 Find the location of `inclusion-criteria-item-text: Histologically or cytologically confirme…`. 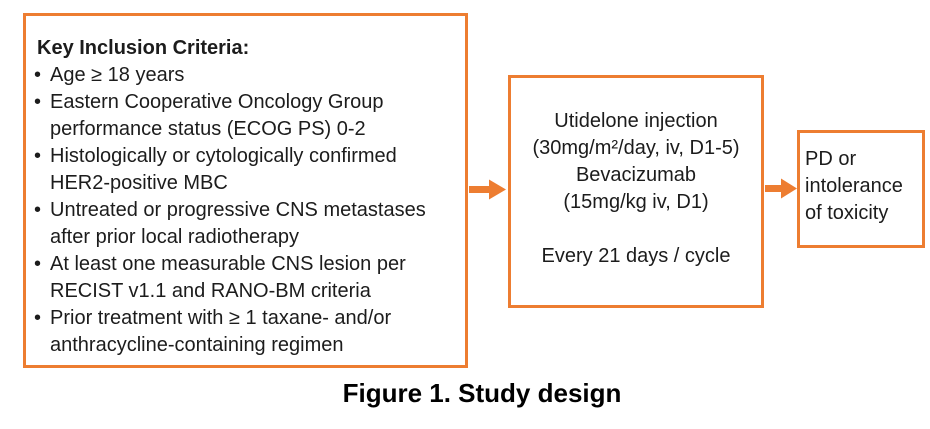

inclusion-criteria-item-text: Histologically or cytologically confirme… is located at coordinates (223, 169).